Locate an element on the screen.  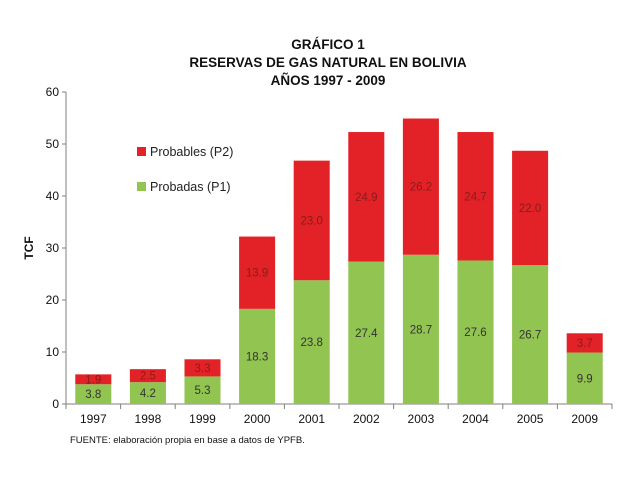
bar-probables-2000 is located at coordinates (257, 272).